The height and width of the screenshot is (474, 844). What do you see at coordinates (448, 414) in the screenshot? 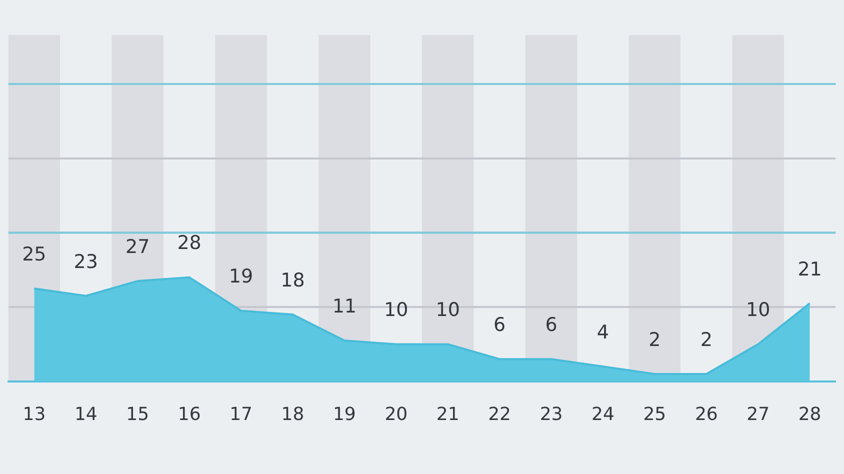
I see `x-tick-label: 21` at bounding box center [448, 414].